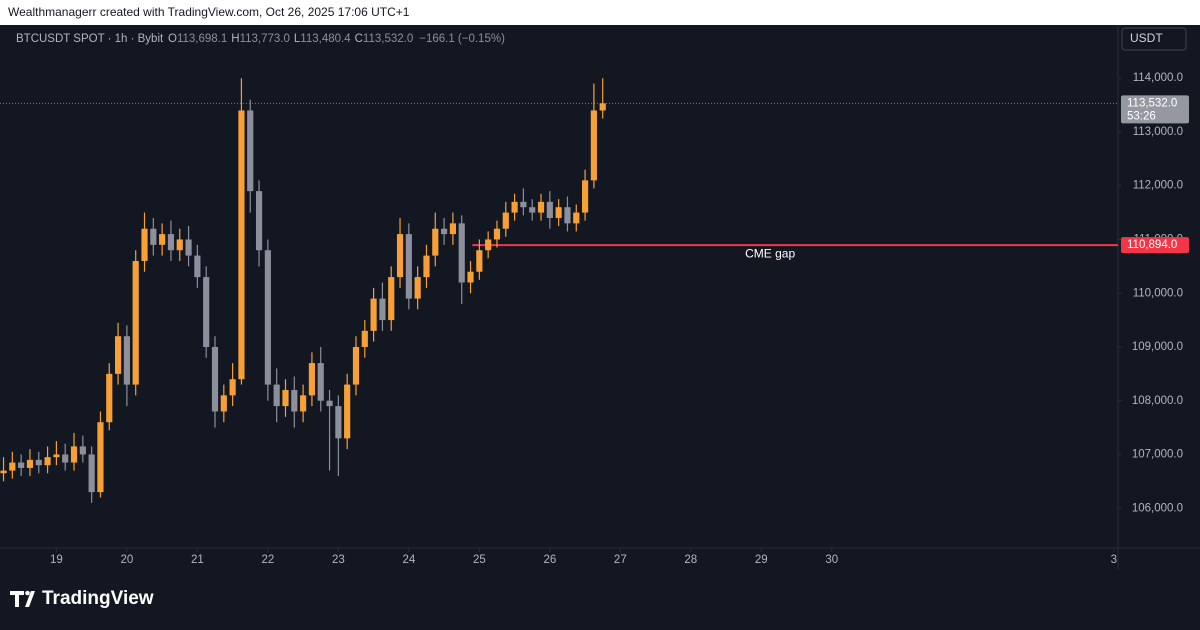 This screenshot has width=1200, height=630. Describe the element at coordinates (1141, 116) in the screenshot. I see `last-price-countdown: 53:26` at that location.